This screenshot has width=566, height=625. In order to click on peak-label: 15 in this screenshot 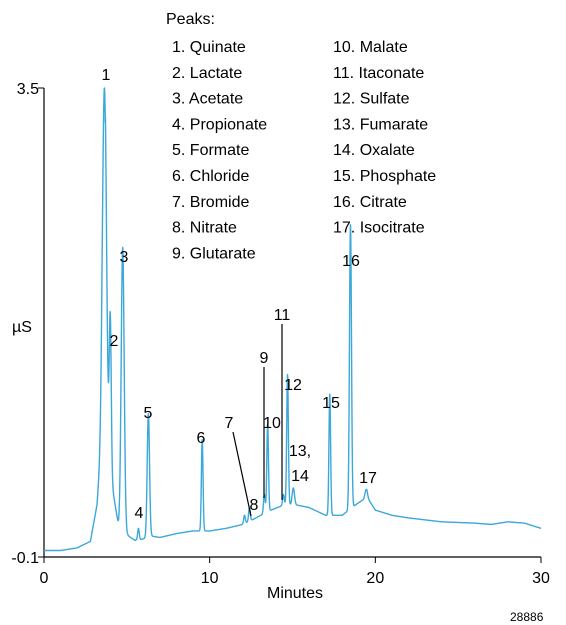, I will do `click(331, 403)`.